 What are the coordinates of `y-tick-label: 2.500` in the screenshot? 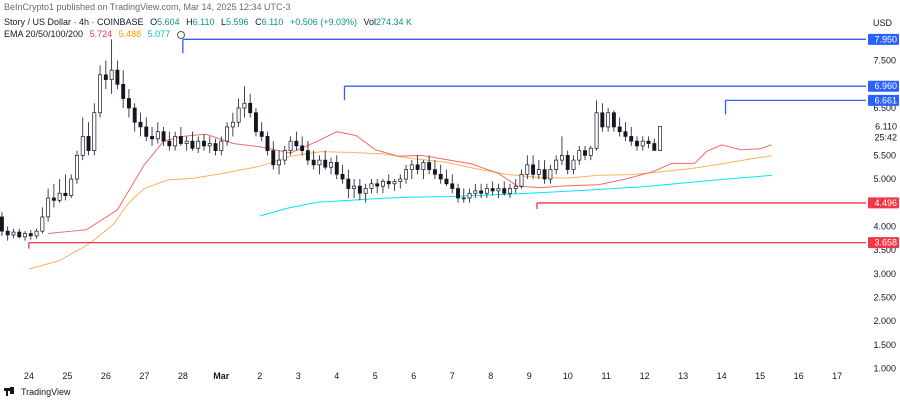 It's located at (884, 297).